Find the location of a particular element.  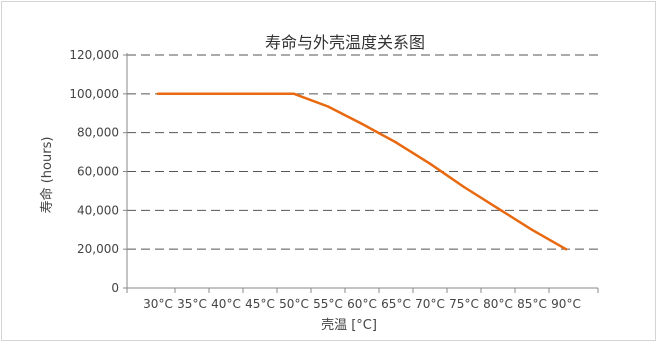

y-tick-label: 60,000 is located at coordinates (98, 172).